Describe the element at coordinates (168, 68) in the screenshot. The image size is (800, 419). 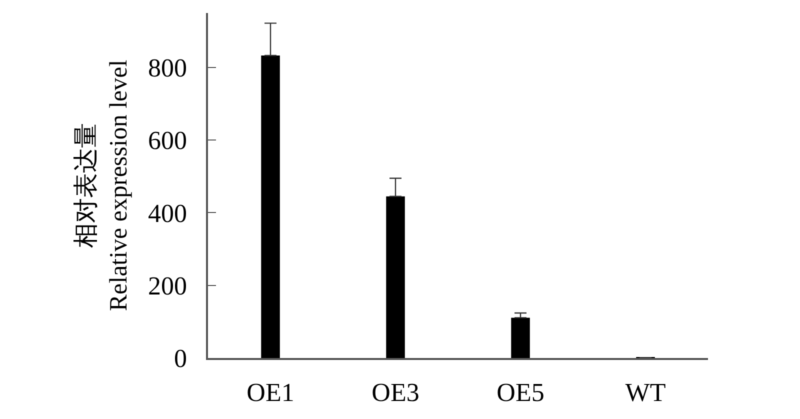
I see `y-tick-label: 800` at that location.